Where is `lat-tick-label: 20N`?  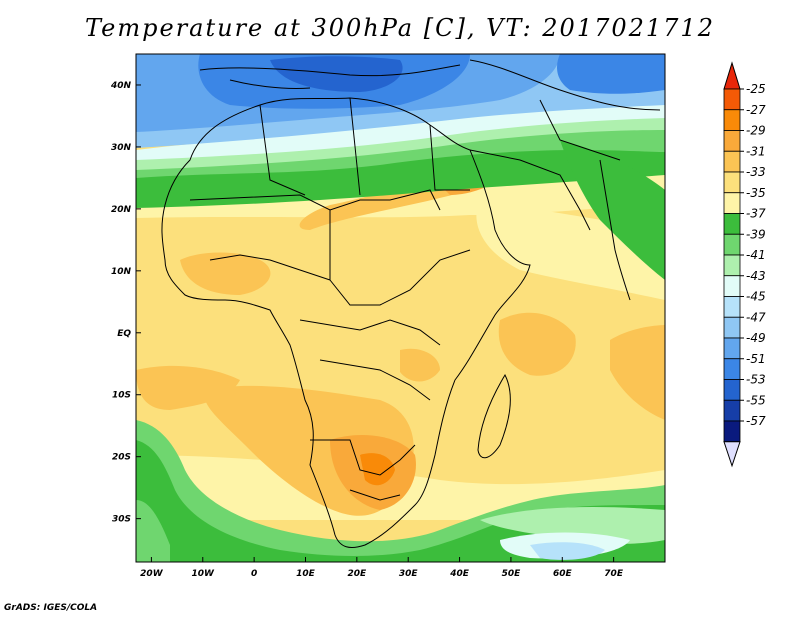
lat-tick-label: 20N is located at coordinates (121, 210).